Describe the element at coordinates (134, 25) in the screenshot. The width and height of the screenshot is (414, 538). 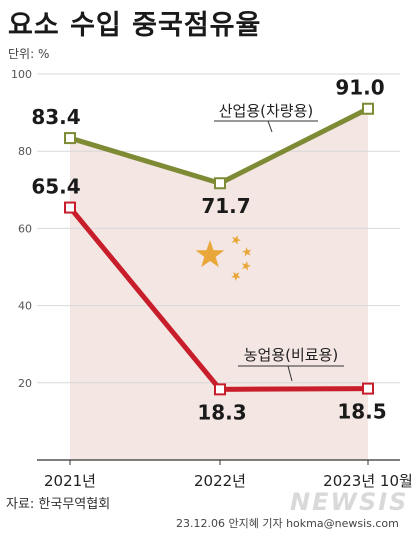
I see `chart-title: 요소 수입 중국점유율` at that location.